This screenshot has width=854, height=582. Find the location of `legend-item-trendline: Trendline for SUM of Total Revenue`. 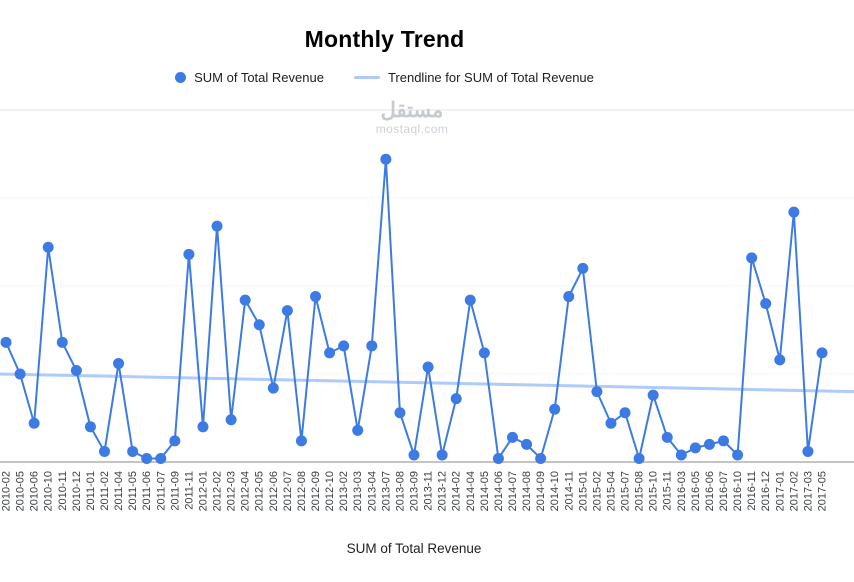

legend-item-trendline: Trendline for SUM of Total Revenue is located at coordinates (473, 77).